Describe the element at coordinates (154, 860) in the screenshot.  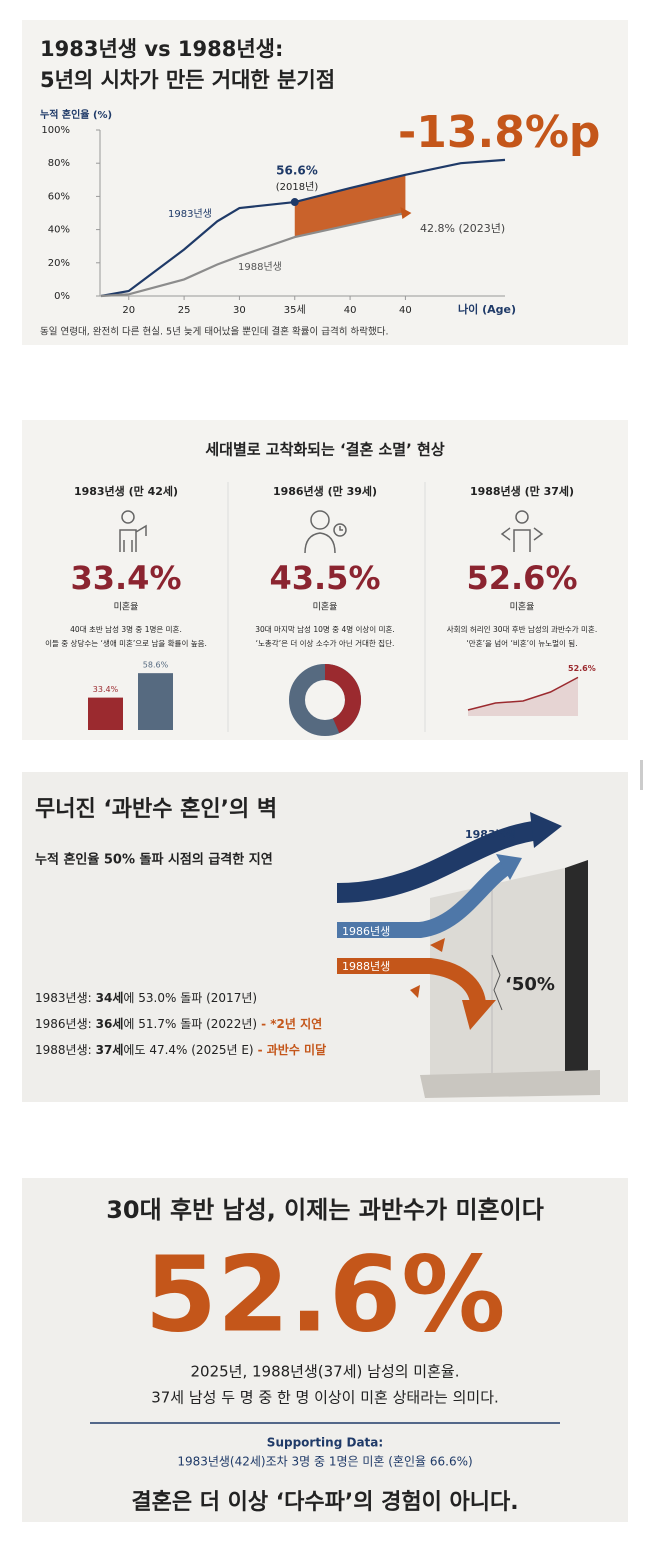
I see `subtitle: 누적 혼인율 50% 돌파 시점의 급격한 지연` at that location.